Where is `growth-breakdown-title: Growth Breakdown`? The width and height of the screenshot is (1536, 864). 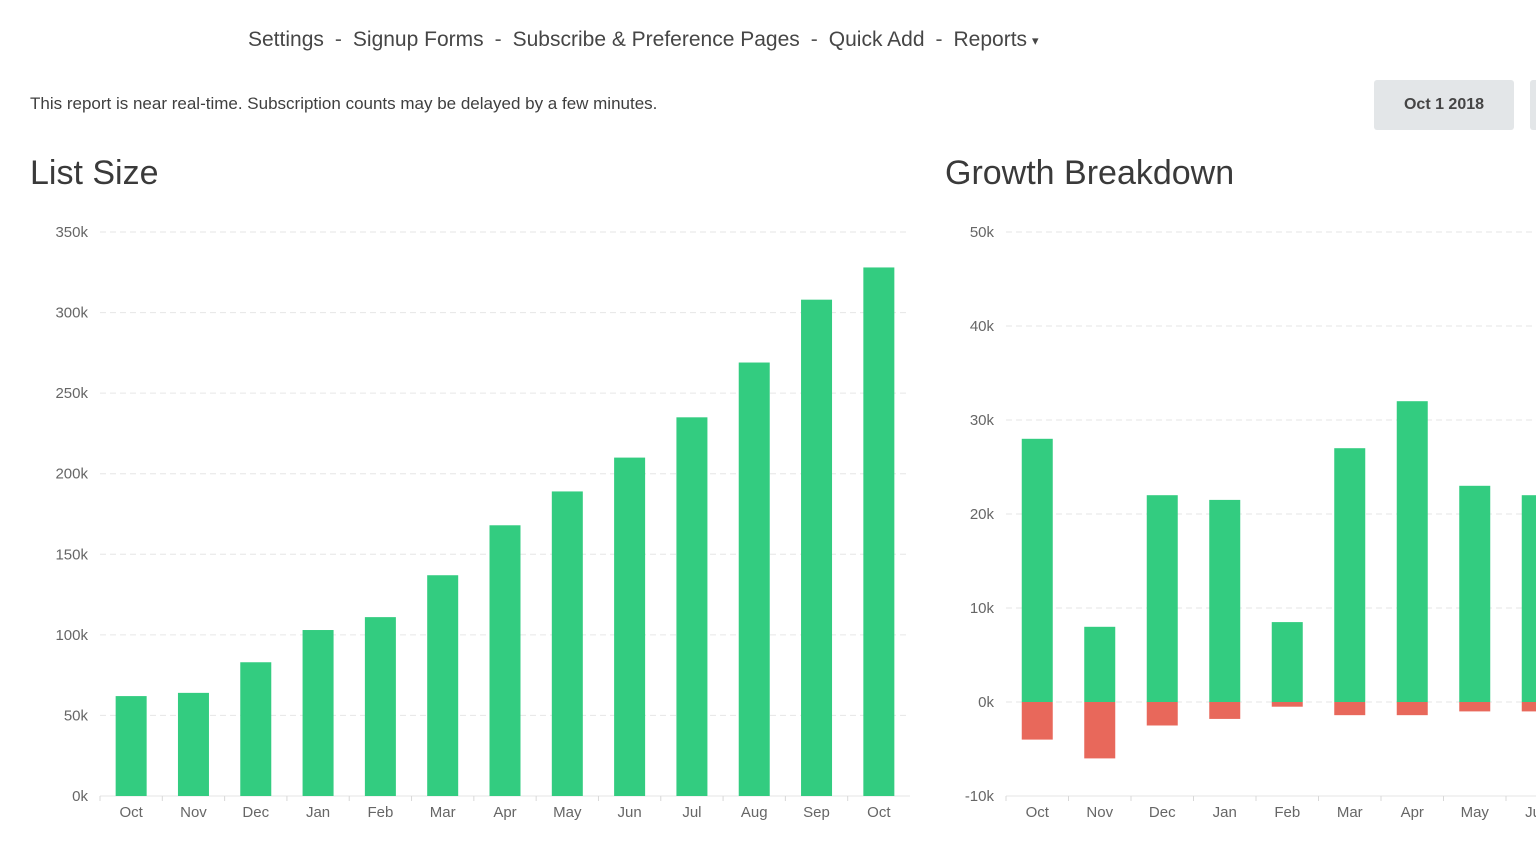 growth-breakdown-title: Growth Breakdown is located at coordinates (1090, 173).